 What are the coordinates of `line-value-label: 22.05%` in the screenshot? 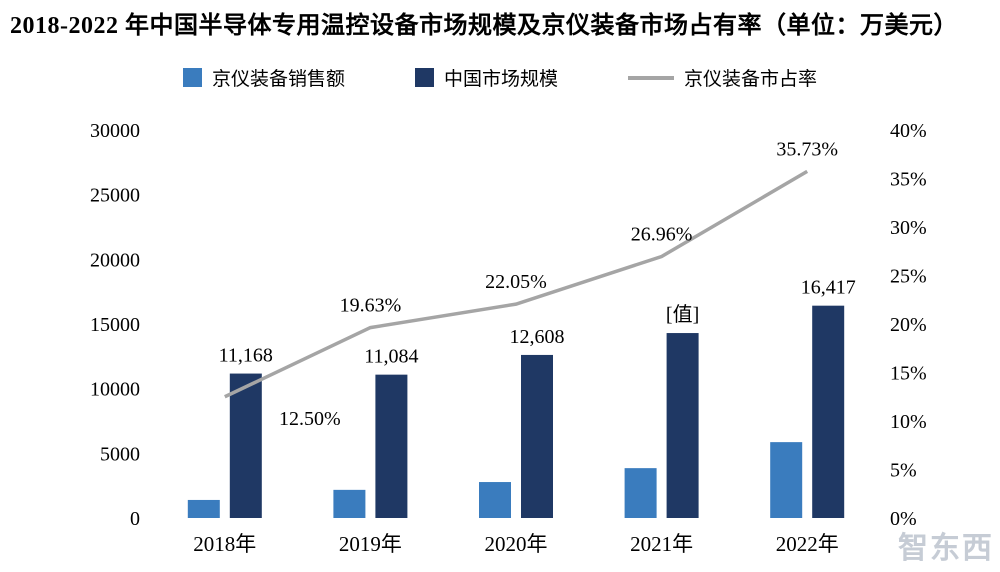 It's located at (516, 282).